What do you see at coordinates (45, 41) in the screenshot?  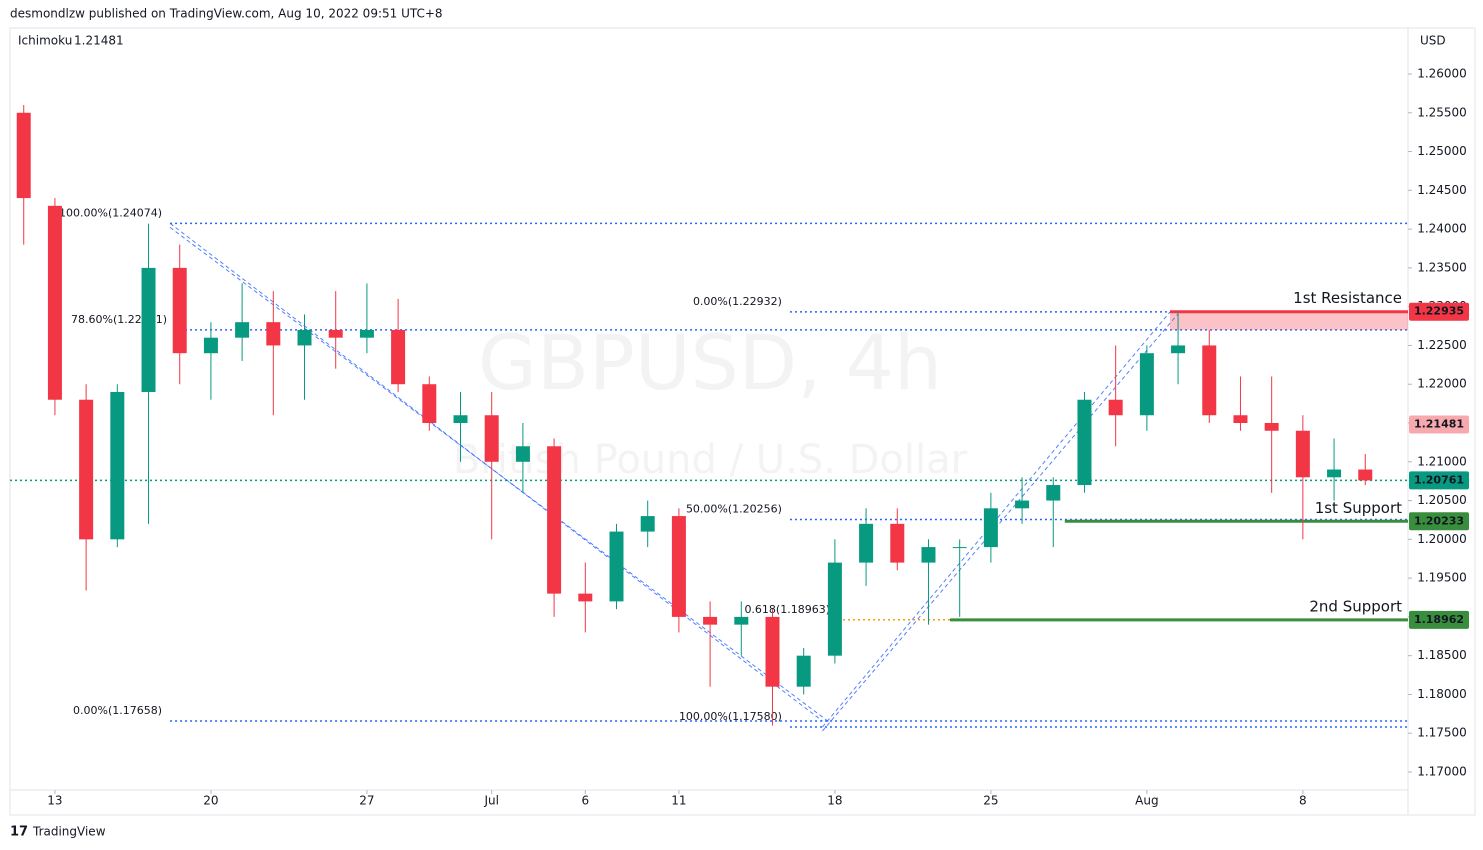 I see `indicator-name: Ichimoku` at bounding box center [45, 41].